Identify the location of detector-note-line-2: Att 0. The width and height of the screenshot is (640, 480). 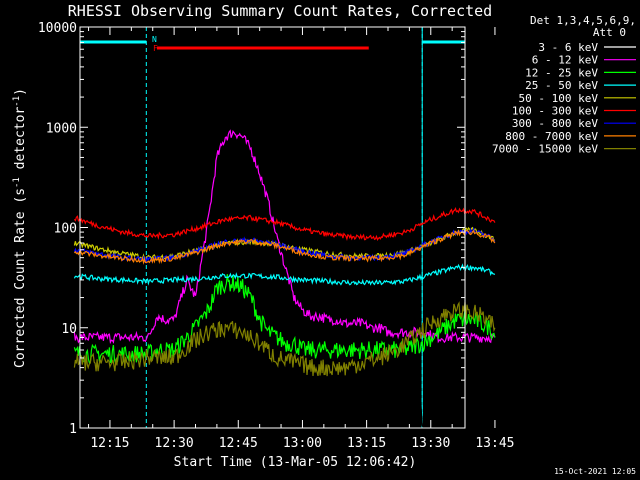
(609, 32).